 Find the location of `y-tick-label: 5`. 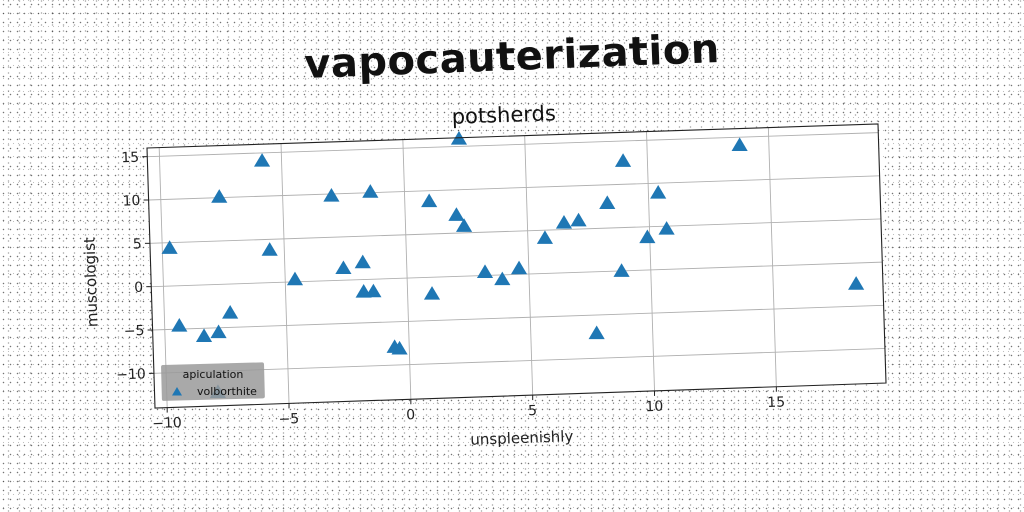

y-tick-label: 5 is located at coordinates (137, 244).